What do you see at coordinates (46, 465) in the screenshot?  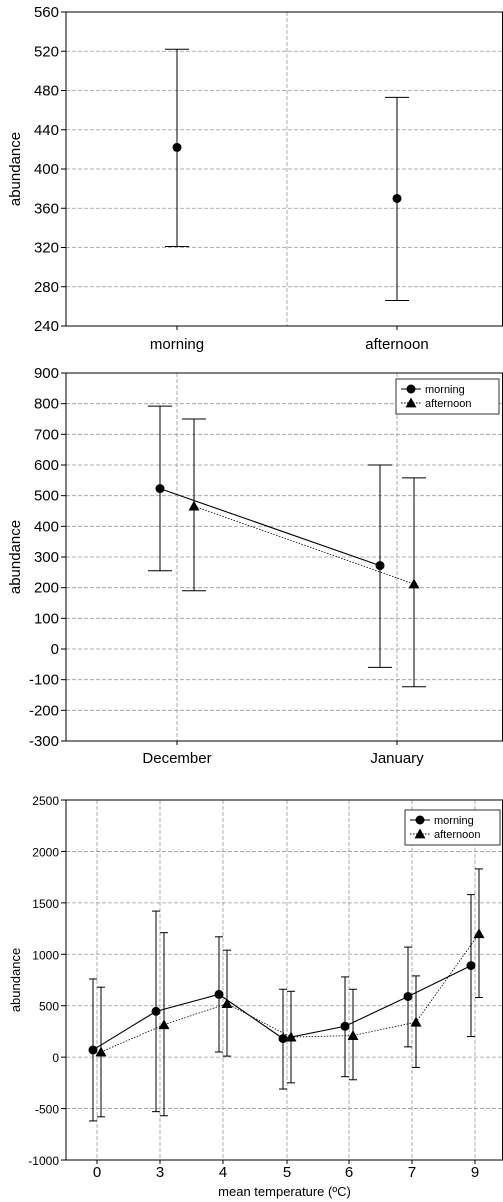 I see `y-tick-label: 600` at bounding box center [46, 465].